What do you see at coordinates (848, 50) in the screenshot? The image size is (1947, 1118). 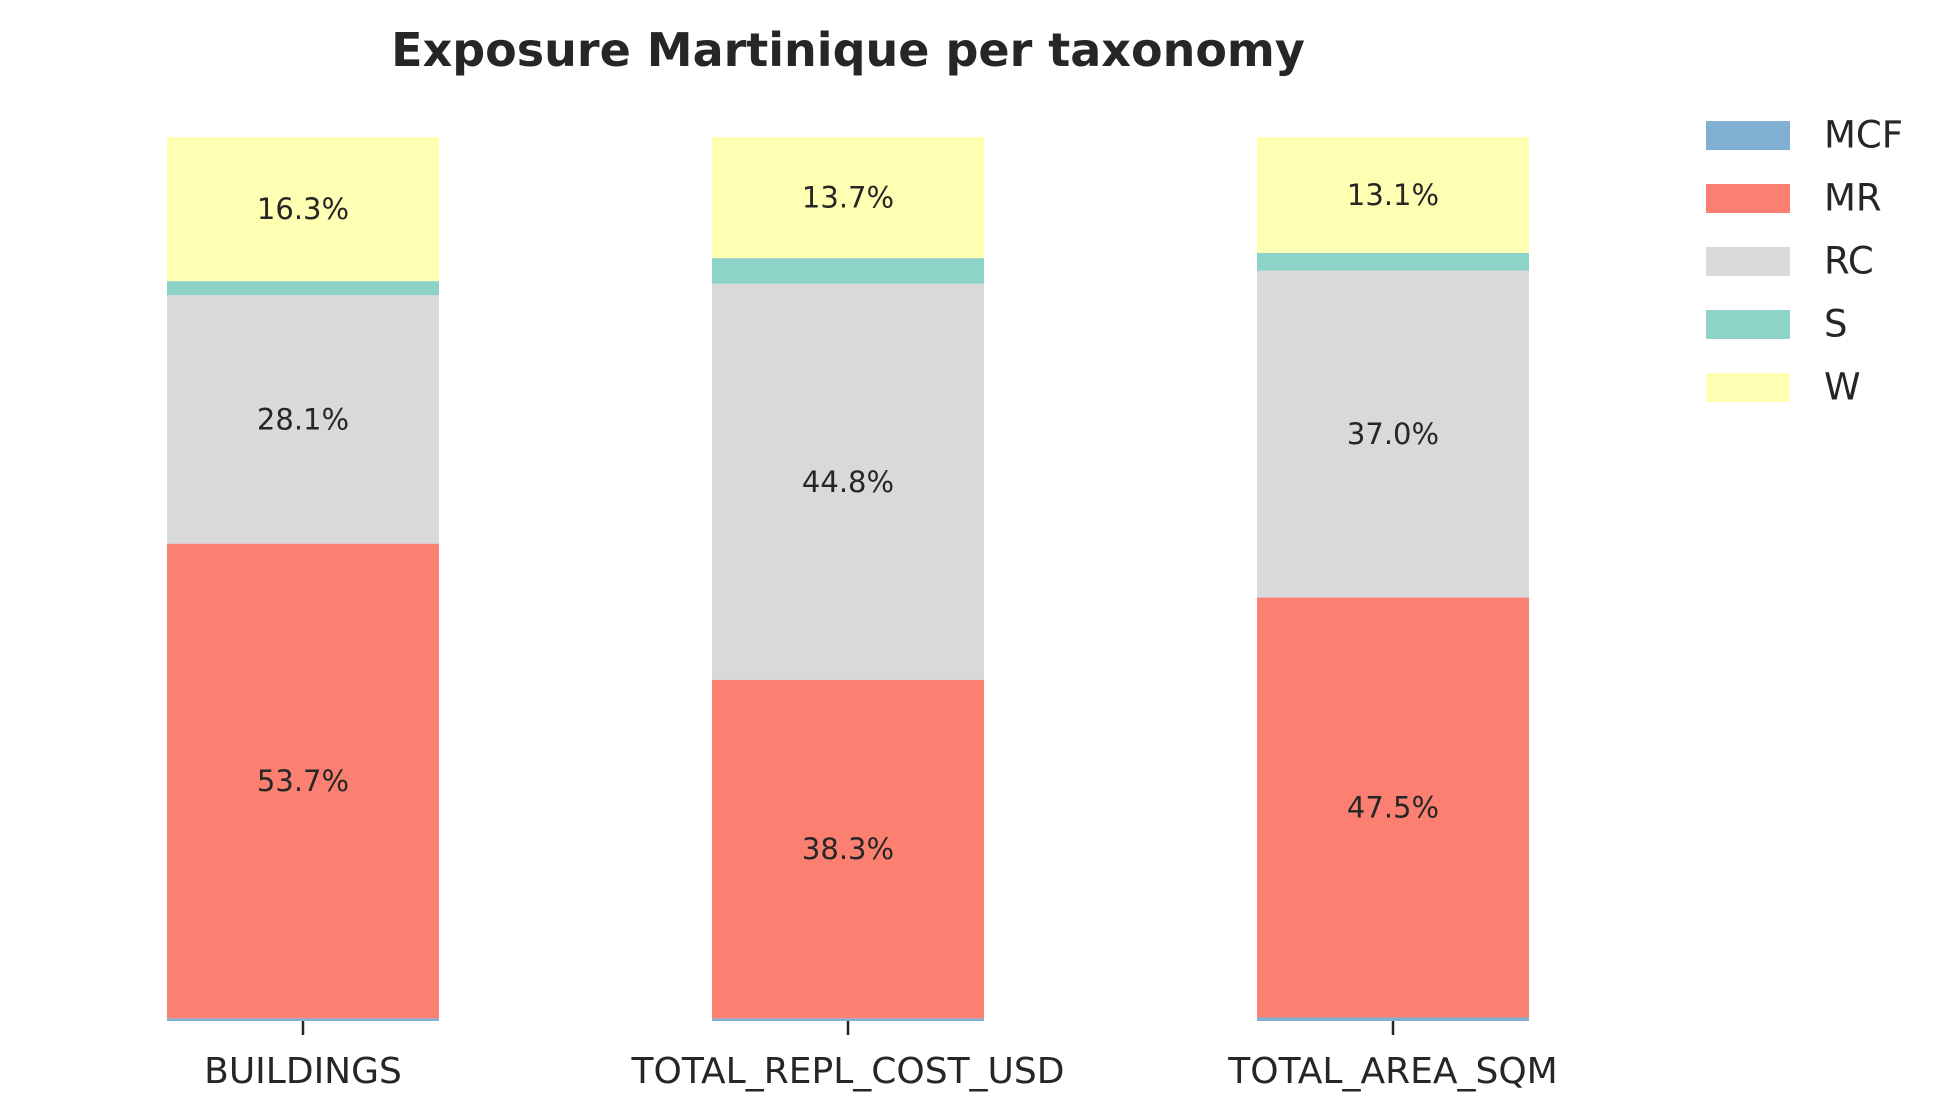 I see `chart-title: Exposure Martinique per taxonomy` at bounding box center [848, 50].